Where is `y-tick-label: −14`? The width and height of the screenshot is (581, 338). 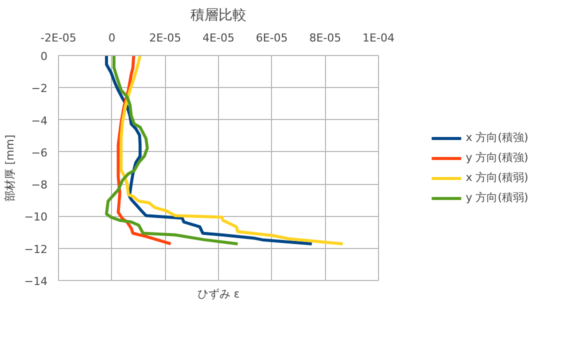 y-tick-label: −14 is located at coordinates (36, 281).